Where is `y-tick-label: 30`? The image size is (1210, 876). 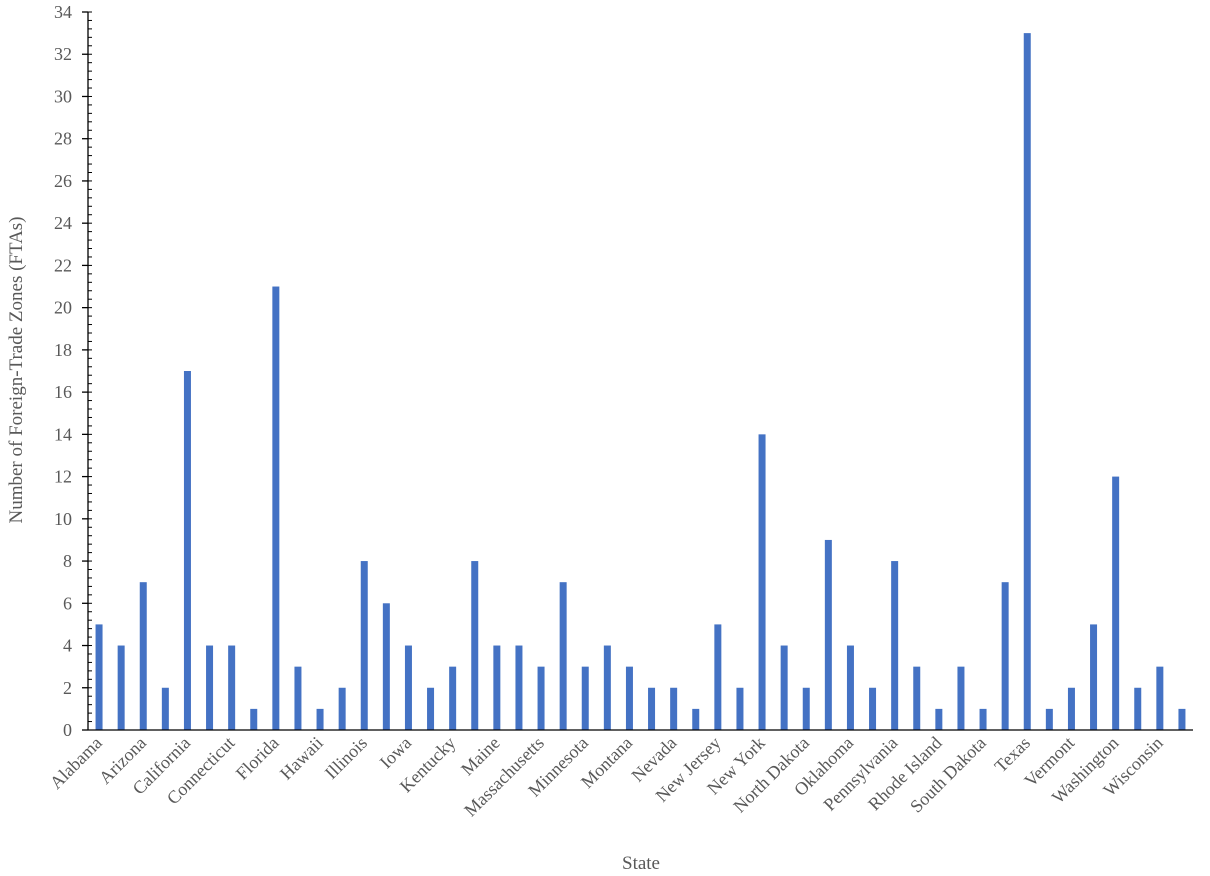
y-tick-label: 30 is located at coordinates (63, 96).